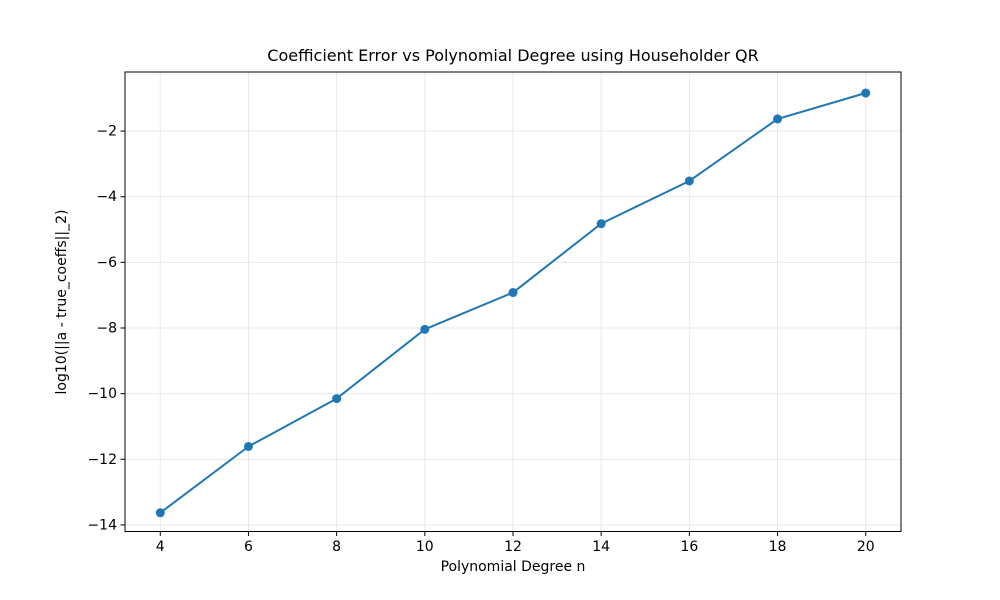  What do you see at coordinates (425, 547) in the screenshot?
I see `x-tick-label: 10` at bounding box center [425, 547].